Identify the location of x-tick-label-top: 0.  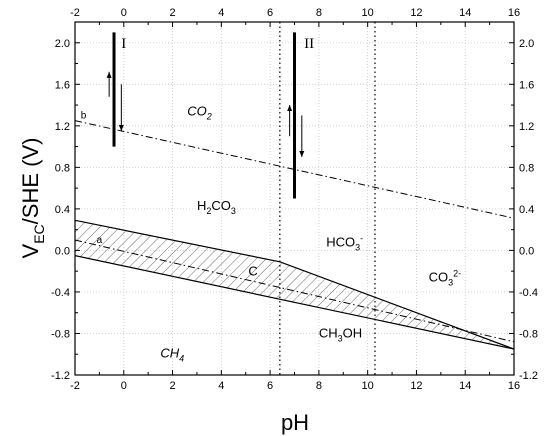
(124, 13).